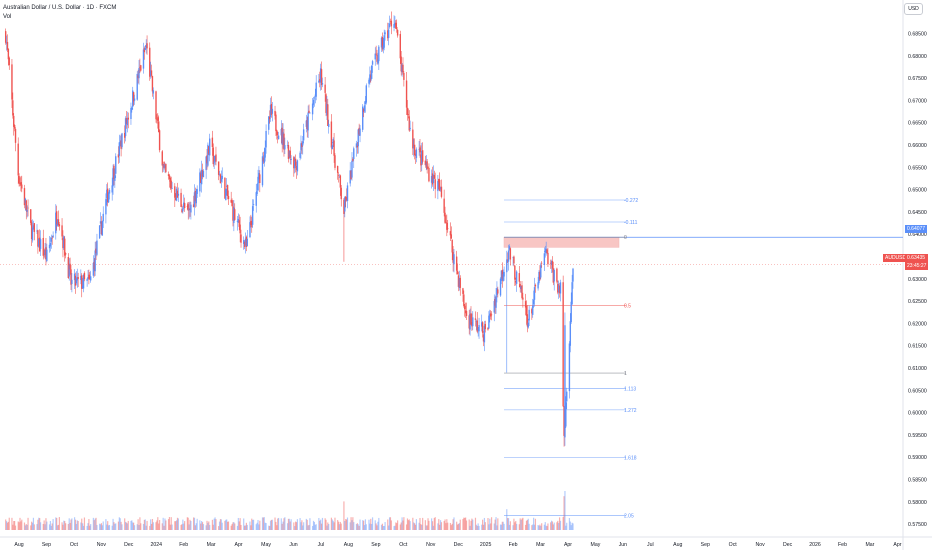 This screenshot has width=932, height=550. I want to click on time-tick-label: Apr, so click(239, 545).